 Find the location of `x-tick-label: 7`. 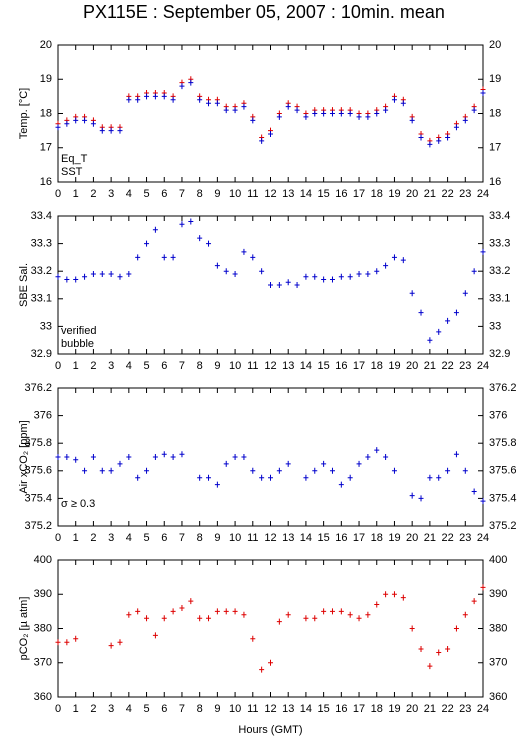

x-tick-label: 7 is located at coordinates (182, 194).